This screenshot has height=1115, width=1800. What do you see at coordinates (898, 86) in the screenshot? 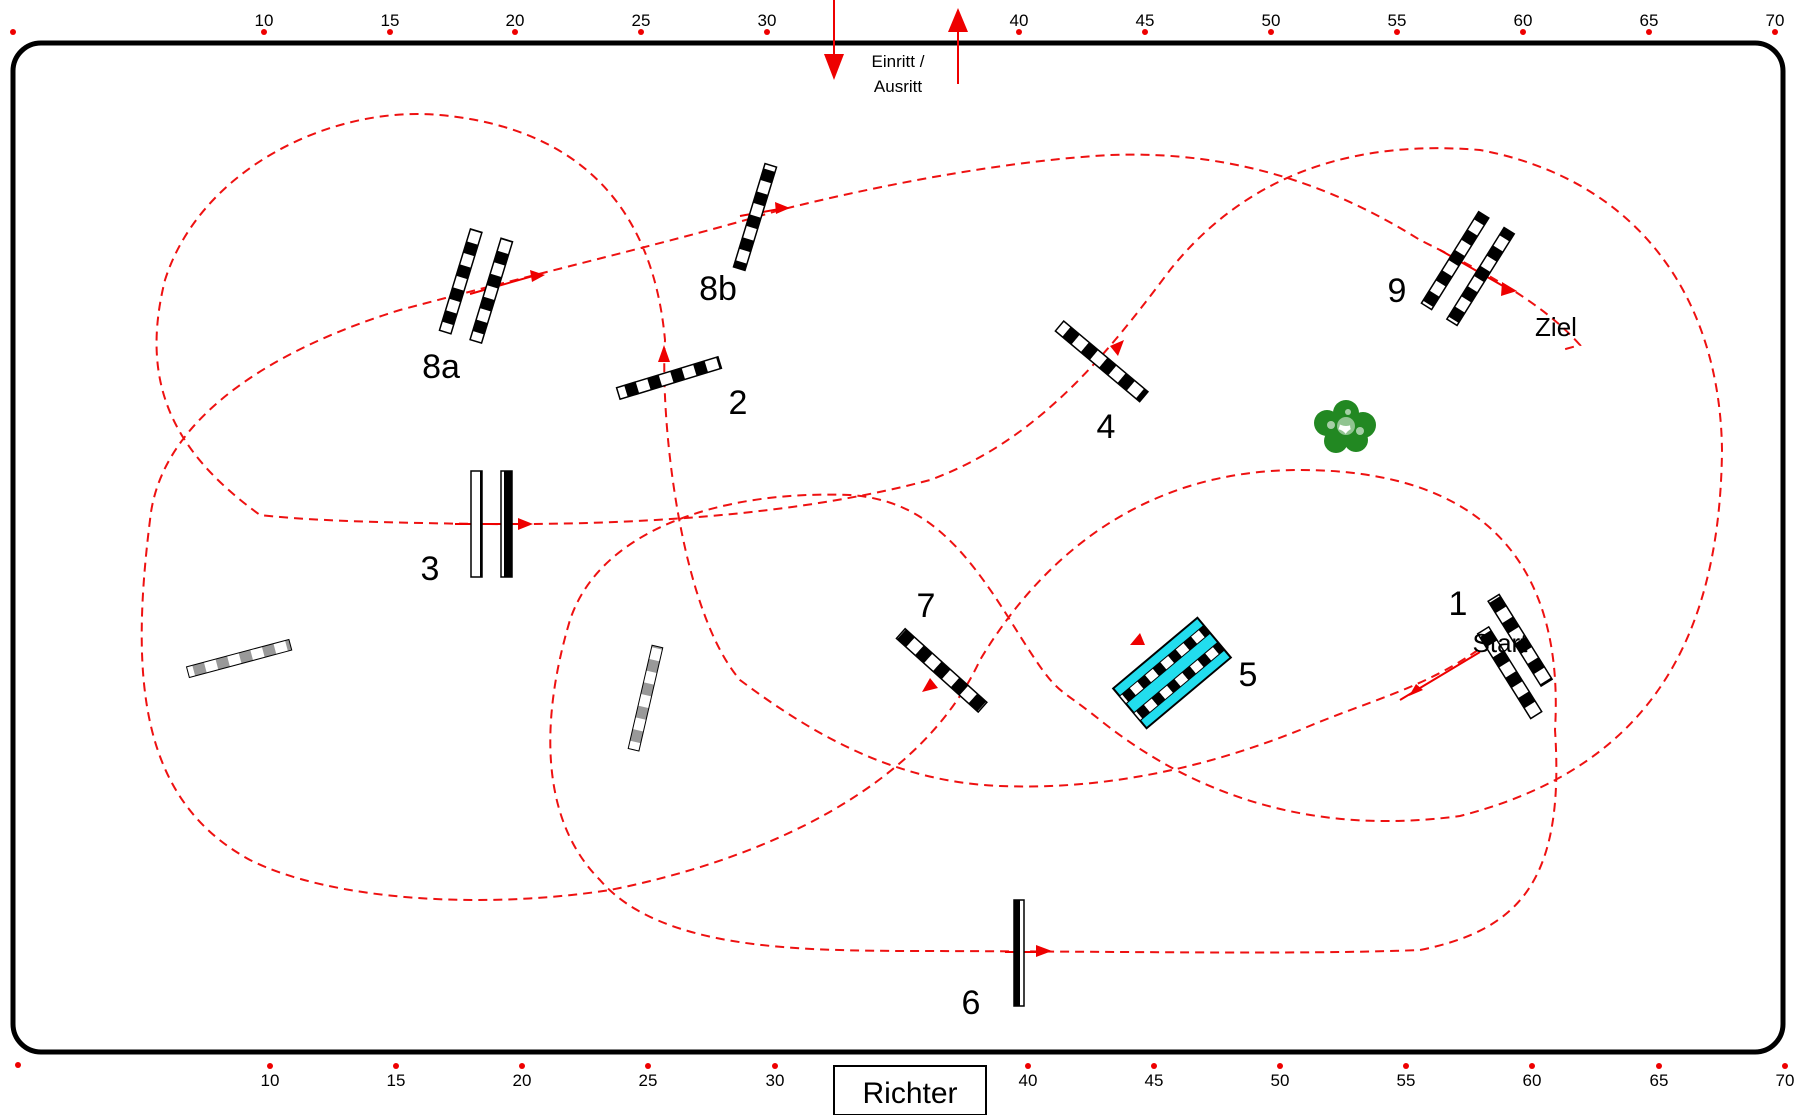
I see `entrance-label-line2: Ausritt` at bounding box center [898, 86].